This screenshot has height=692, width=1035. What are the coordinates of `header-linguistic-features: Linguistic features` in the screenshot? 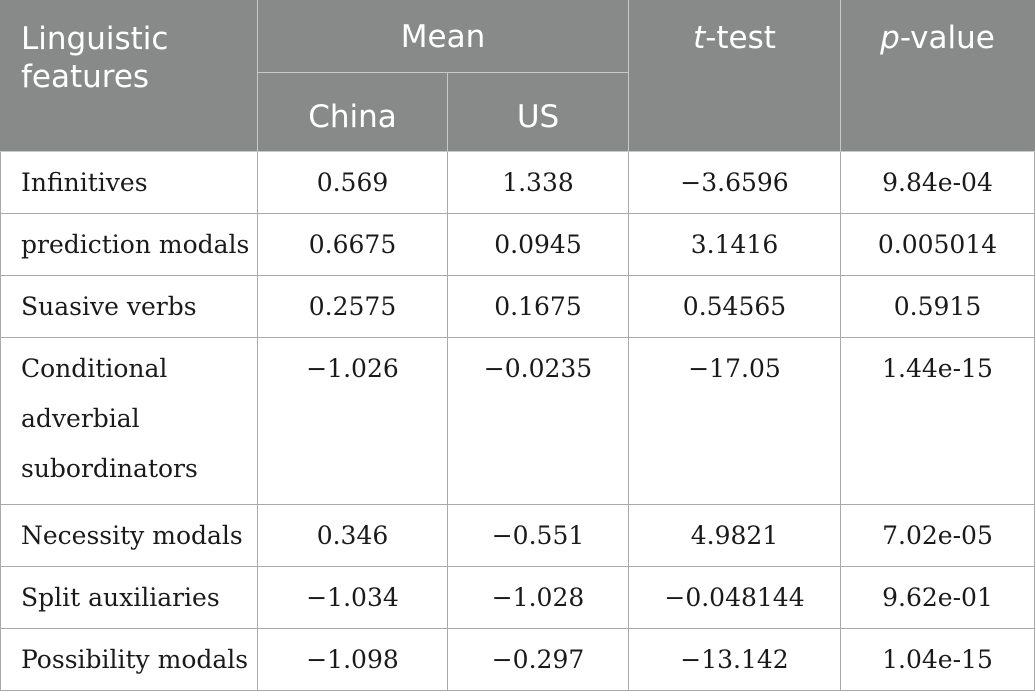 It's located at (129, 76).